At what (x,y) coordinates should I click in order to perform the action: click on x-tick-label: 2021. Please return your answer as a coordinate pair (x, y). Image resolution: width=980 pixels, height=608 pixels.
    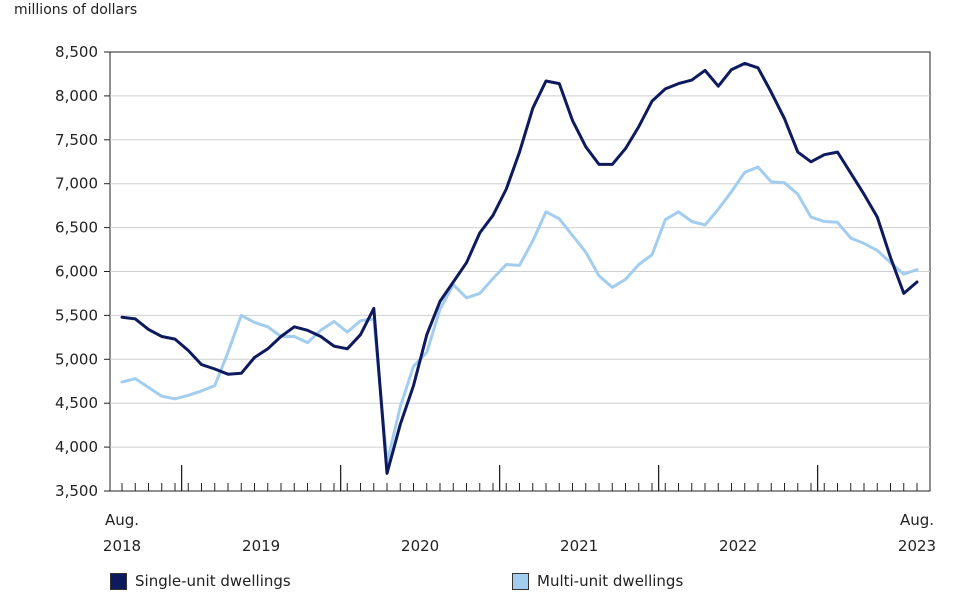
    Looking at the image, I should click on (579, 546).